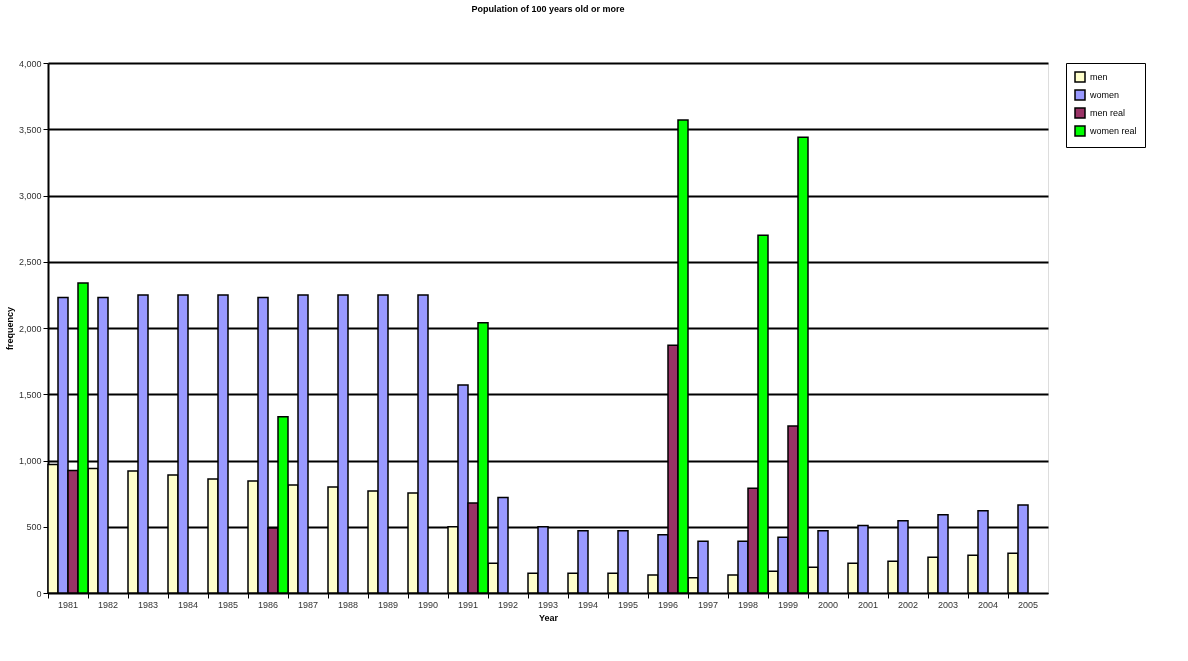 This screenshot has width=1188, height=661. I want to click on x-tick-label: 1984, so click(188, 604).